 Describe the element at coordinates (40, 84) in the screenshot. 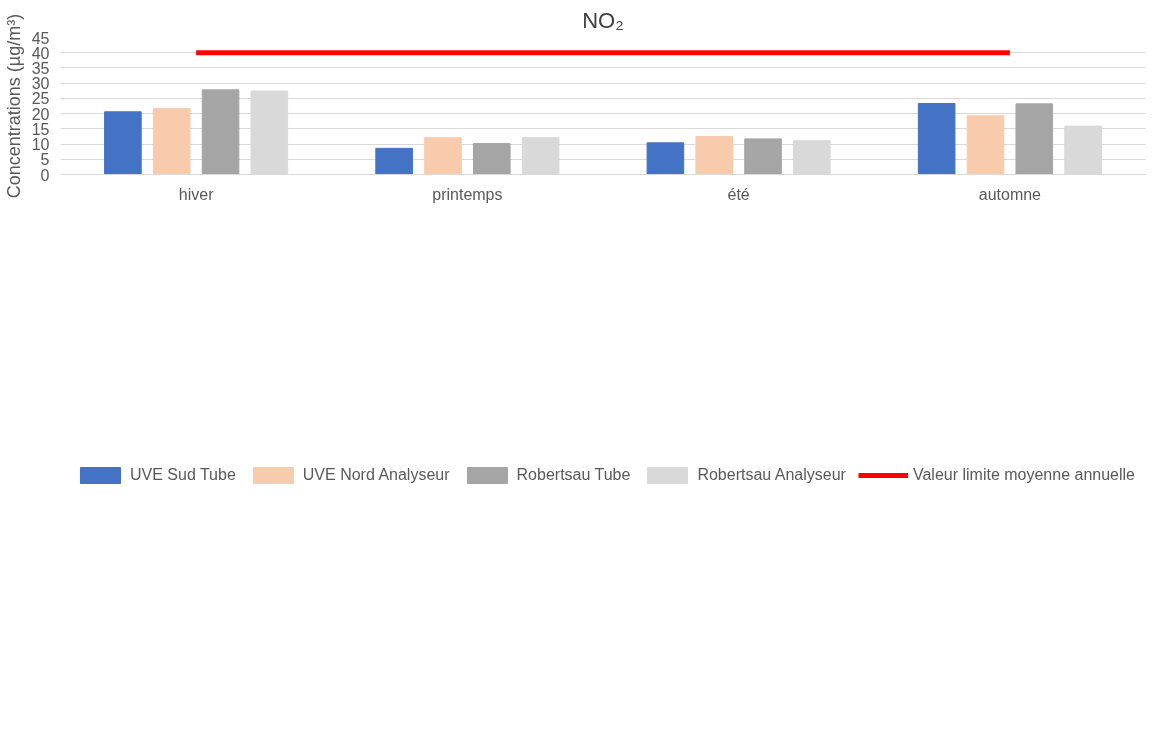

I see `y-tick-label: 30` at that location.